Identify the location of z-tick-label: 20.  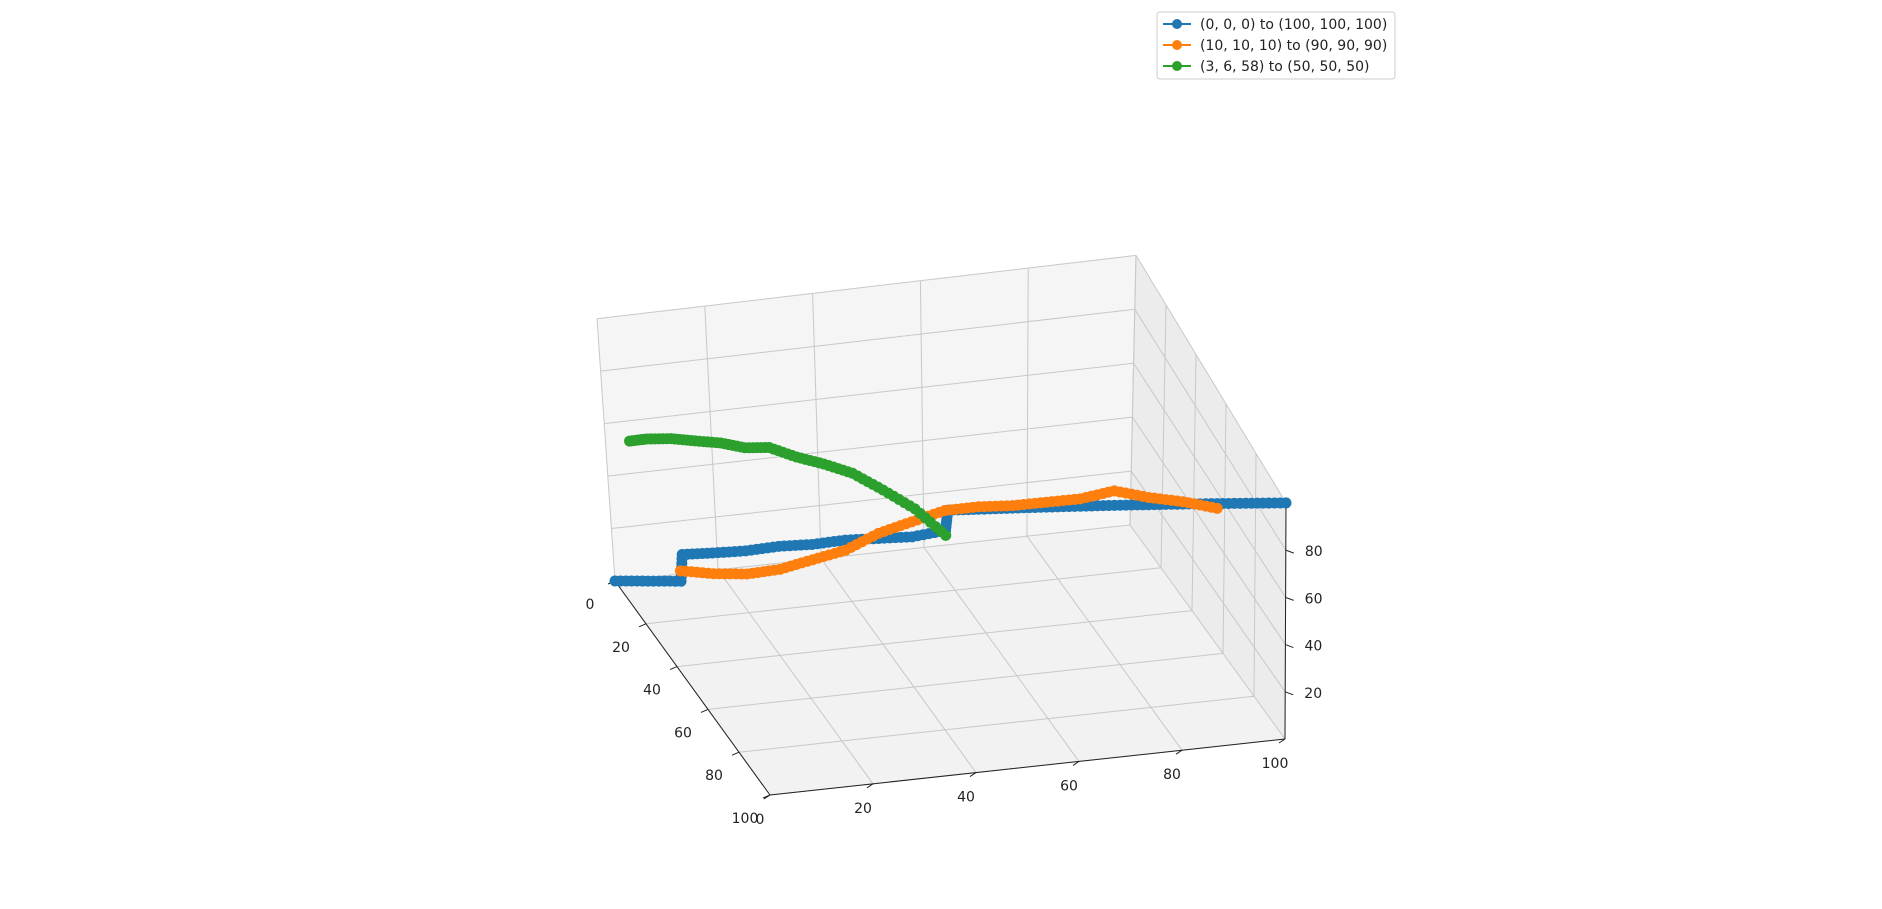
(1313, 694).